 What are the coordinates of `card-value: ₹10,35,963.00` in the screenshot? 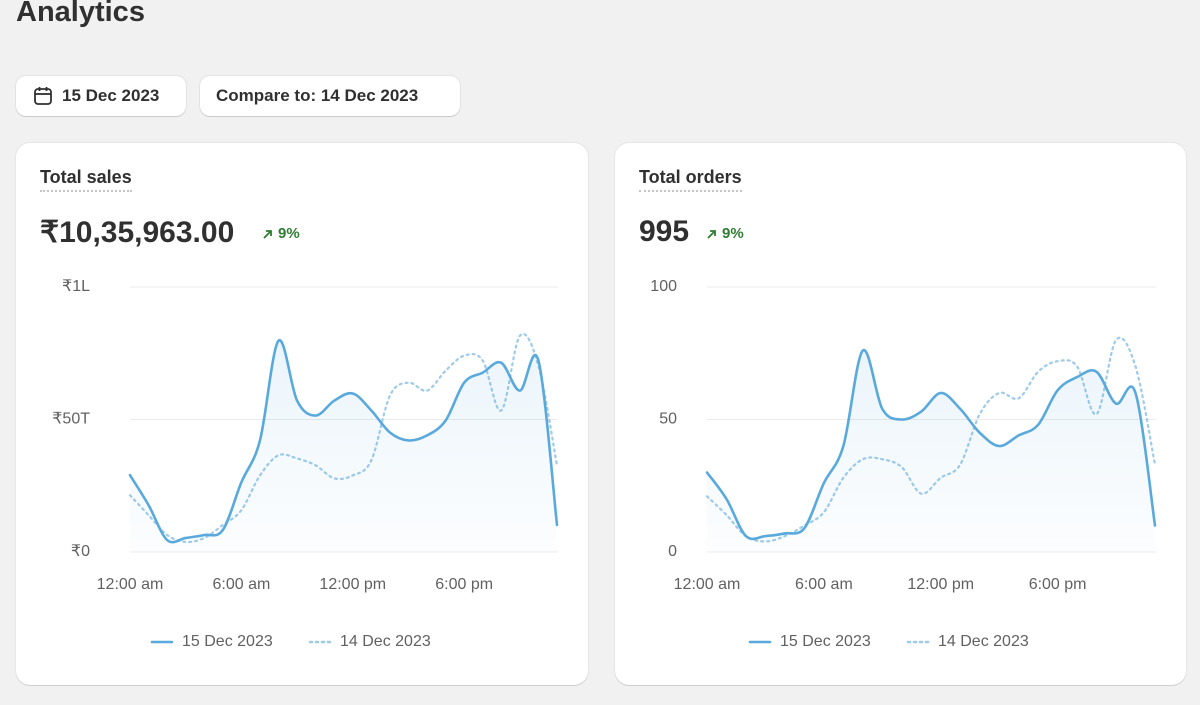 It's located at (137, 232).